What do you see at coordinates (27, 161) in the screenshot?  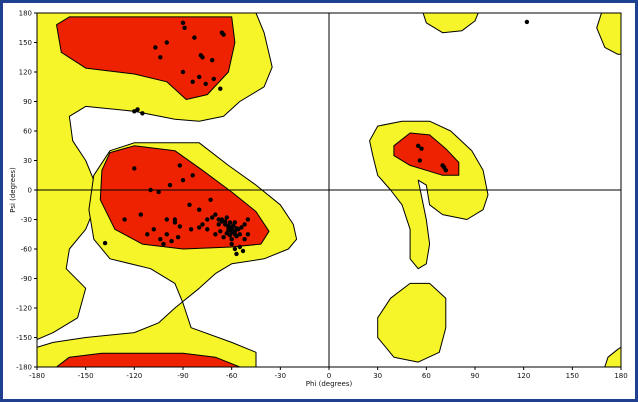 I see `y-tick-label: 30` at bounding box center [27, 161].